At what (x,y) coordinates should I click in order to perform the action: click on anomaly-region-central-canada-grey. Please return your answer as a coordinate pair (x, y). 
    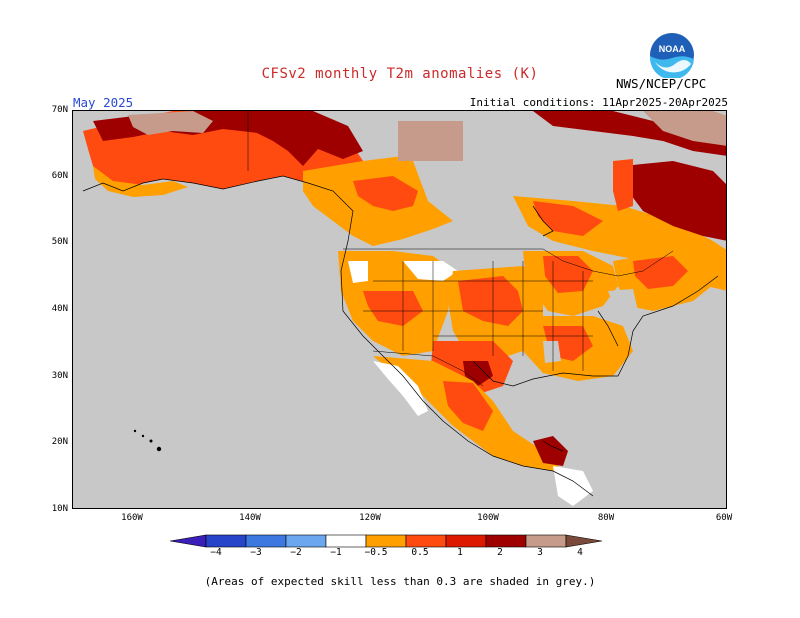
    Looking at the image, I should click on (468, 196).